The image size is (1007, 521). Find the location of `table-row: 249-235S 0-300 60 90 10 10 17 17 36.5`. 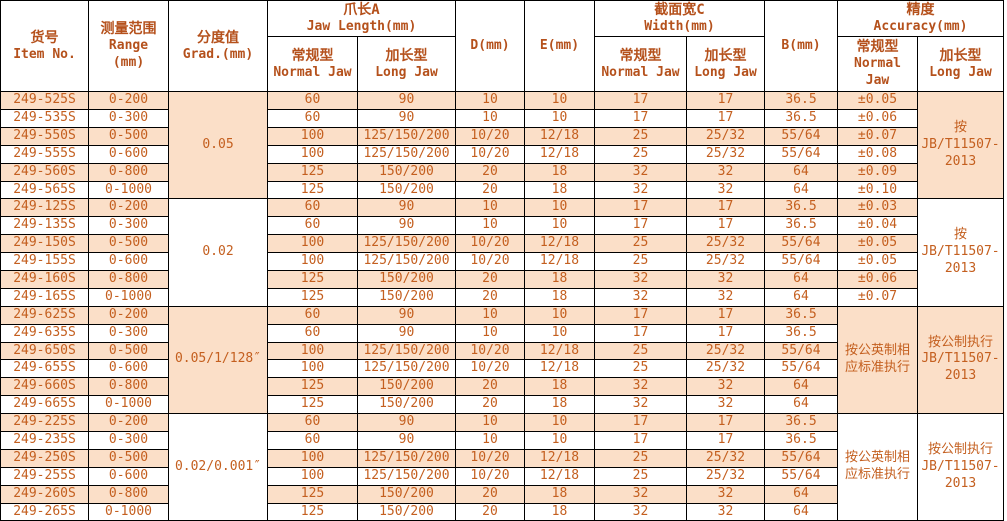

table-row: 249-235S 0-300 60 90 10 10 17 17 36.5 is located at coordinates (502, 440).